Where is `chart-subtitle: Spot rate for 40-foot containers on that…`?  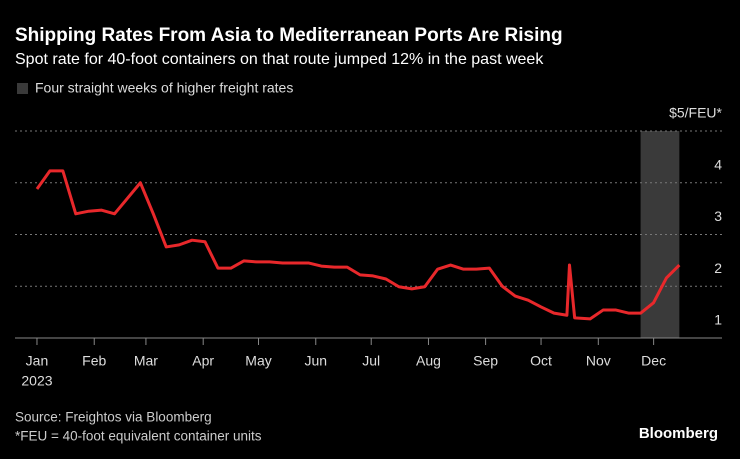
chart-subtitle: Spot rate for 40-foot containers on that… is located at coordinates (279, 59).